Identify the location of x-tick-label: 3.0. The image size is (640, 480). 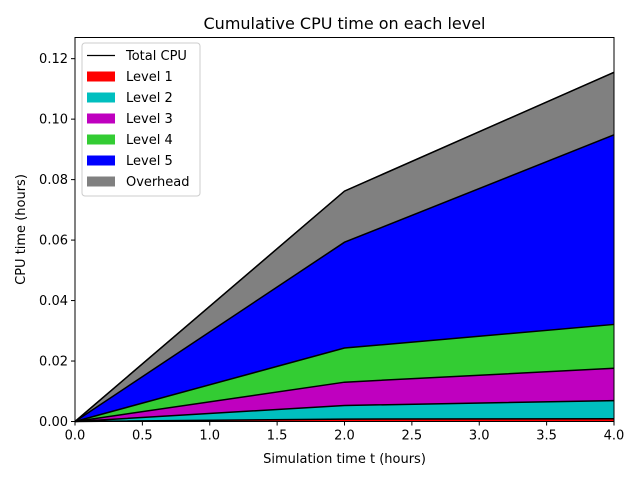
(479, 436).